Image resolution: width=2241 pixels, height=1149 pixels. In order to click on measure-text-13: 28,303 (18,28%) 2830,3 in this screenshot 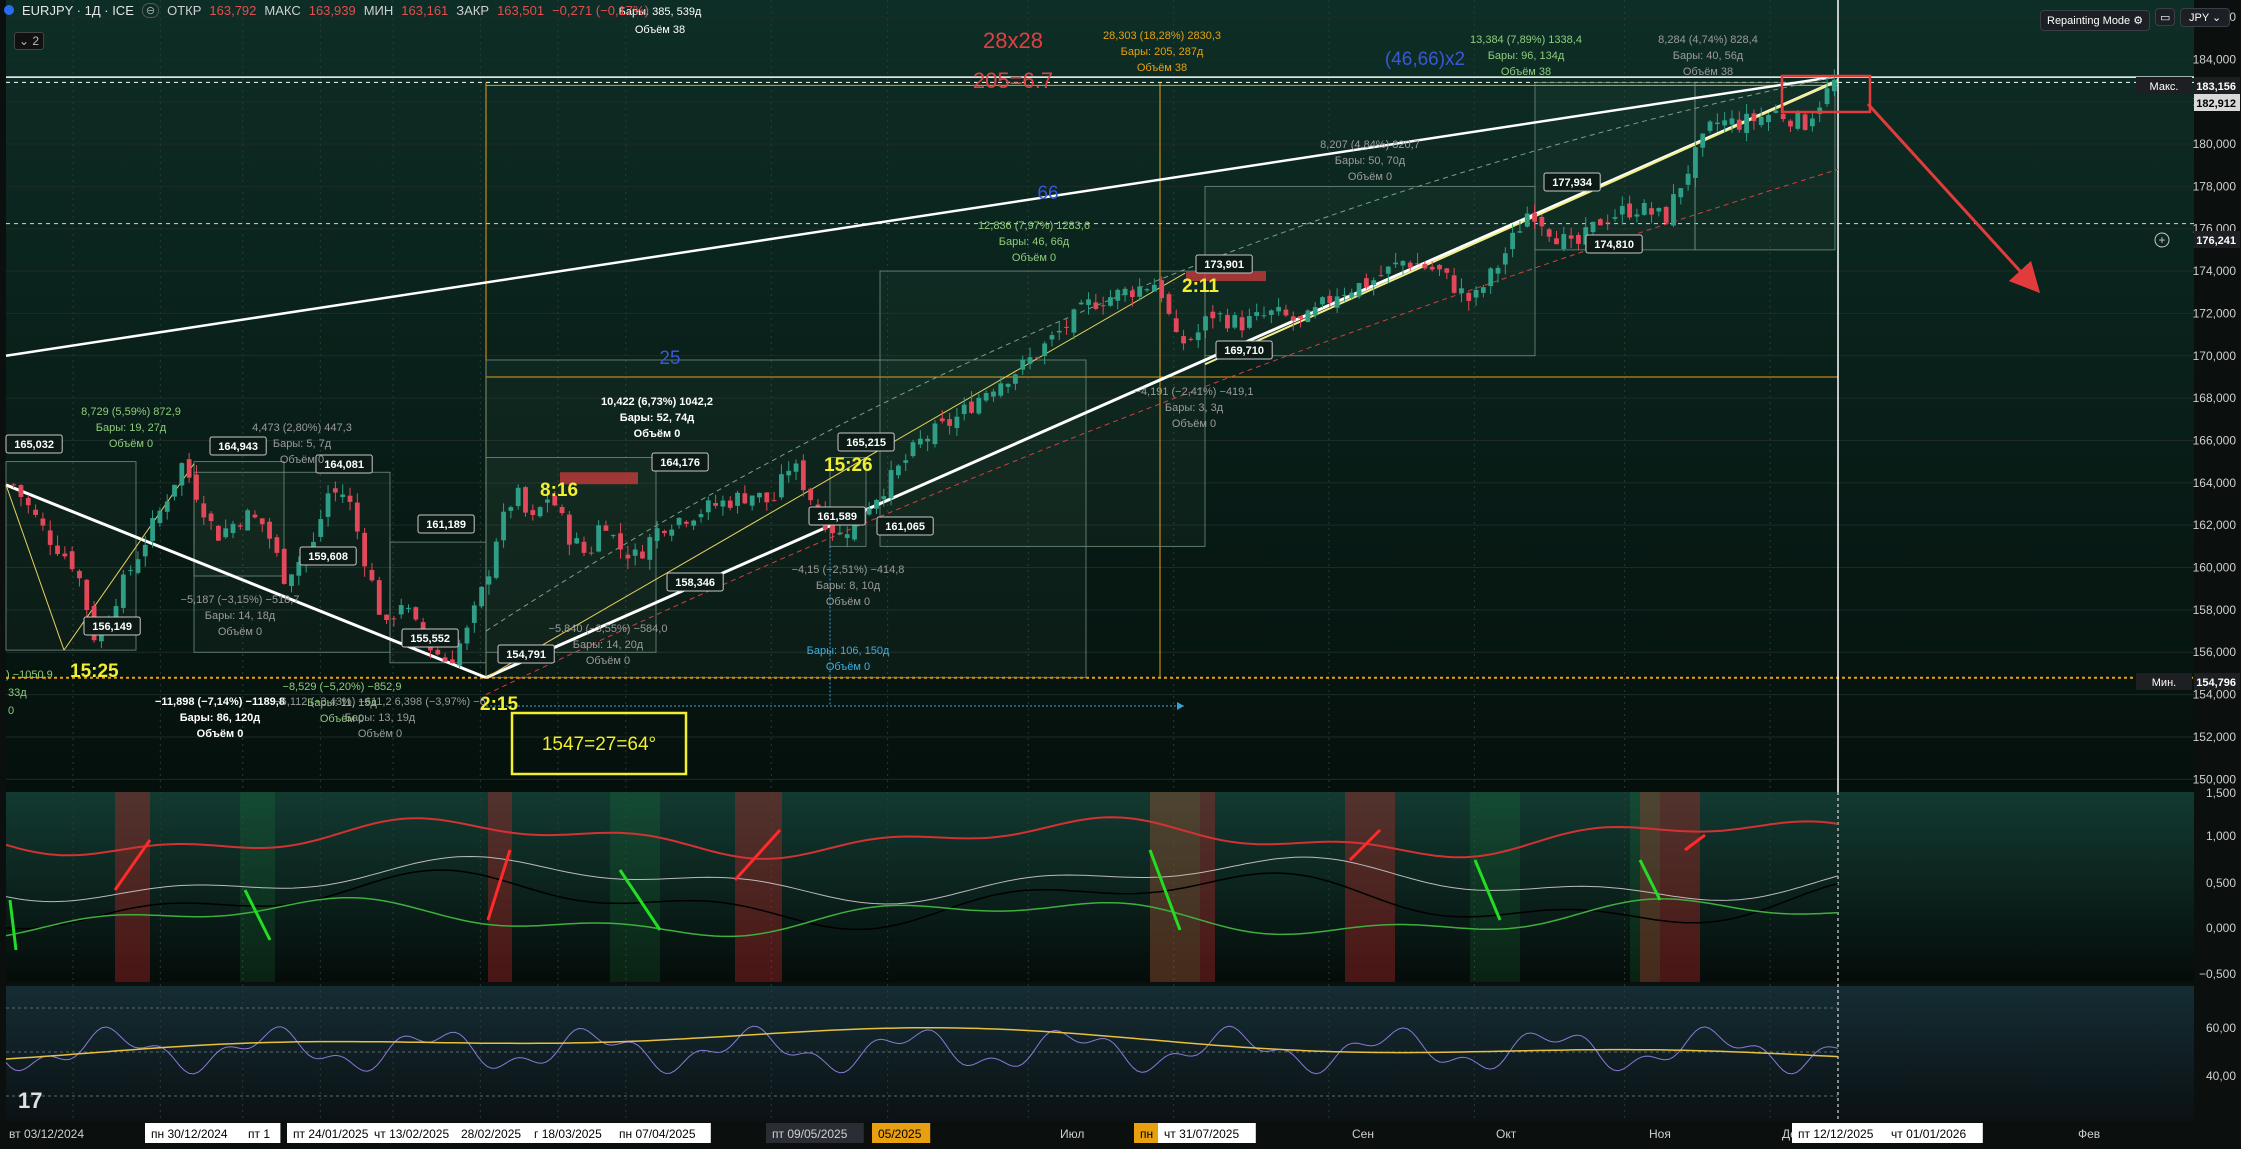, I will do `click(1162, 36)`.